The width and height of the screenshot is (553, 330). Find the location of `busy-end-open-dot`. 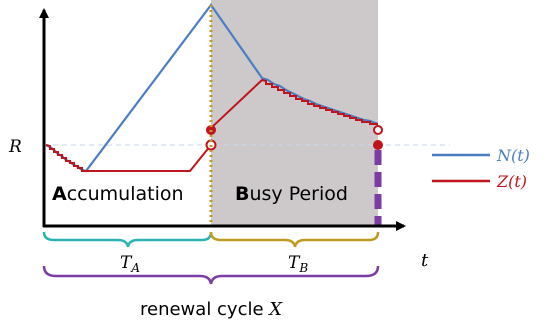

busy-end-open-dot is located at coordinates (378, 130).